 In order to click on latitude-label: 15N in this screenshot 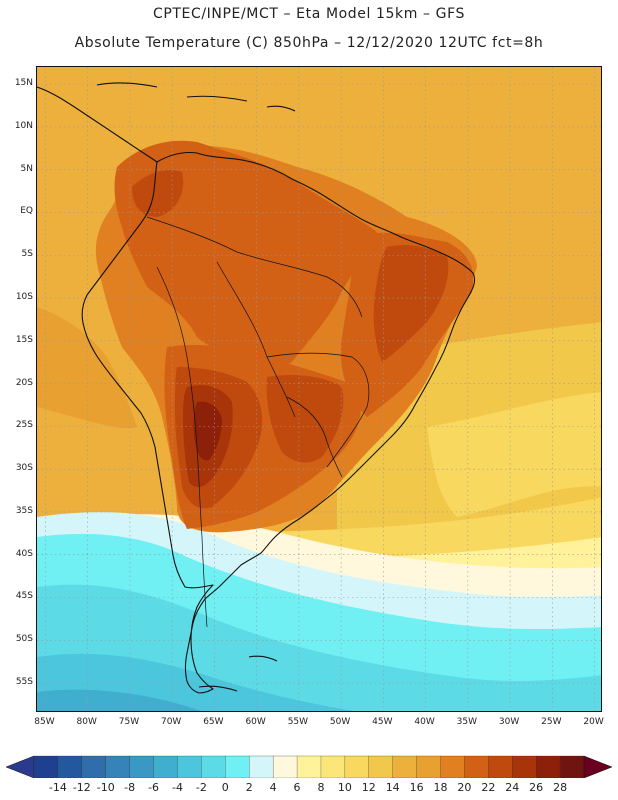, I will do `click(23, 83)`.